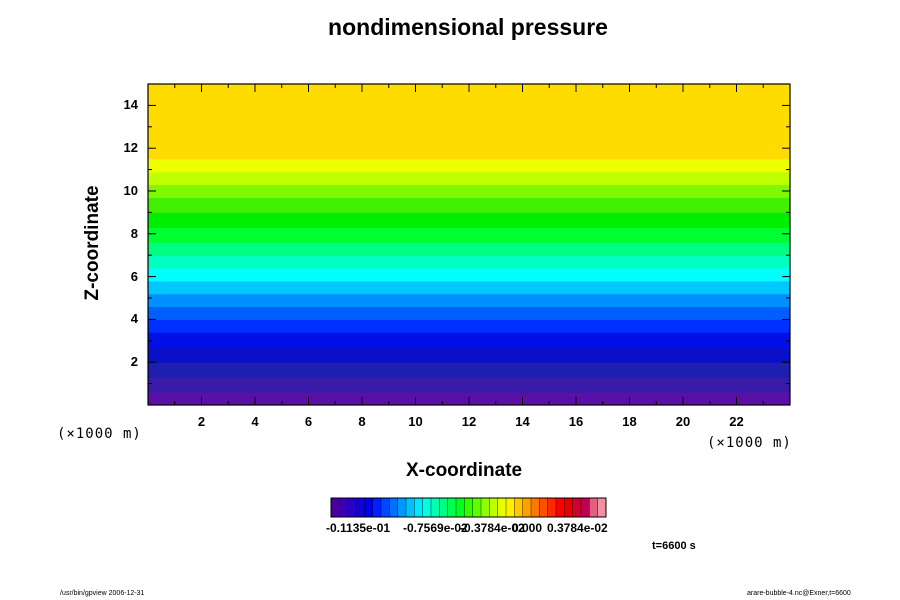  I want to click on y-tick-label: 4, so click(134, 319).